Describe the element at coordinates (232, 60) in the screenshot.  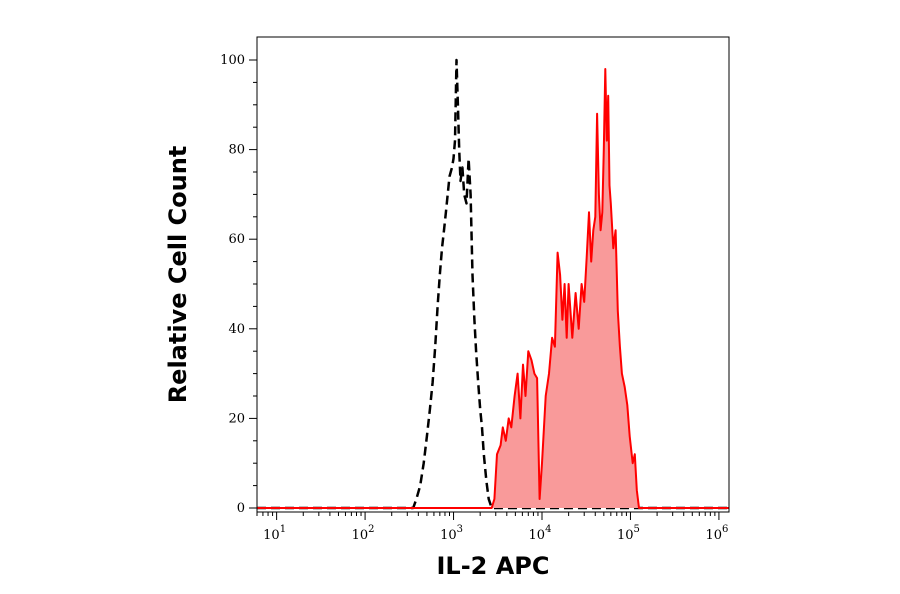
I see `y-tick-label: 100` at that location.